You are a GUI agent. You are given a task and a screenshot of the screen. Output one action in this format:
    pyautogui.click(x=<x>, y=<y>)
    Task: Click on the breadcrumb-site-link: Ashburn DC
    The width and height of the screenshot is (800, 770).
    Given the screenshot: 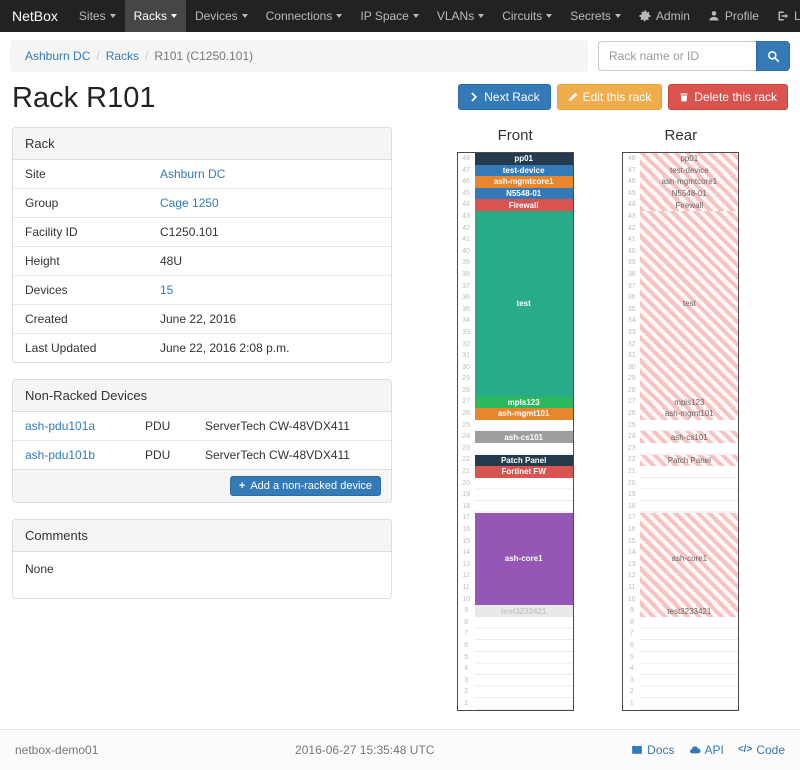 What is the action you would take?
    pyautogui.click(x=58, y=56)
    